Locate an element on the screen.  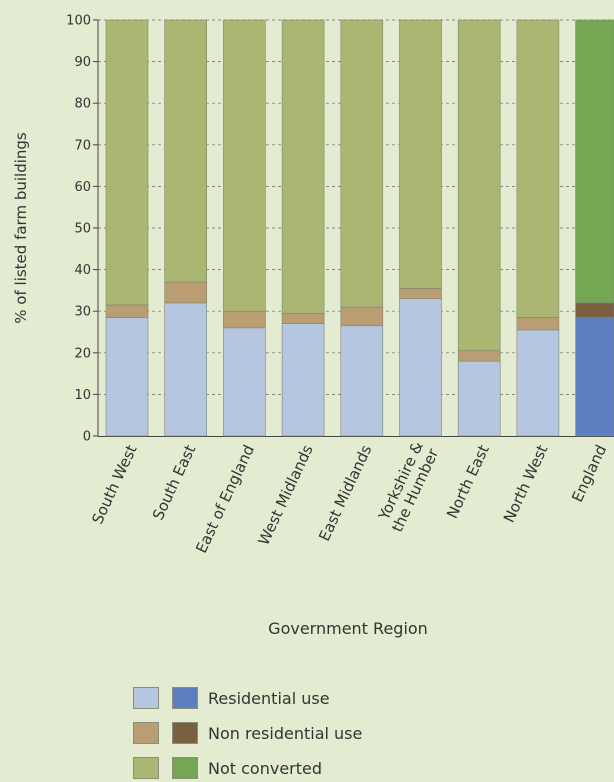
bar-west-midlands-non-residential is located at coordinates (303, 318).